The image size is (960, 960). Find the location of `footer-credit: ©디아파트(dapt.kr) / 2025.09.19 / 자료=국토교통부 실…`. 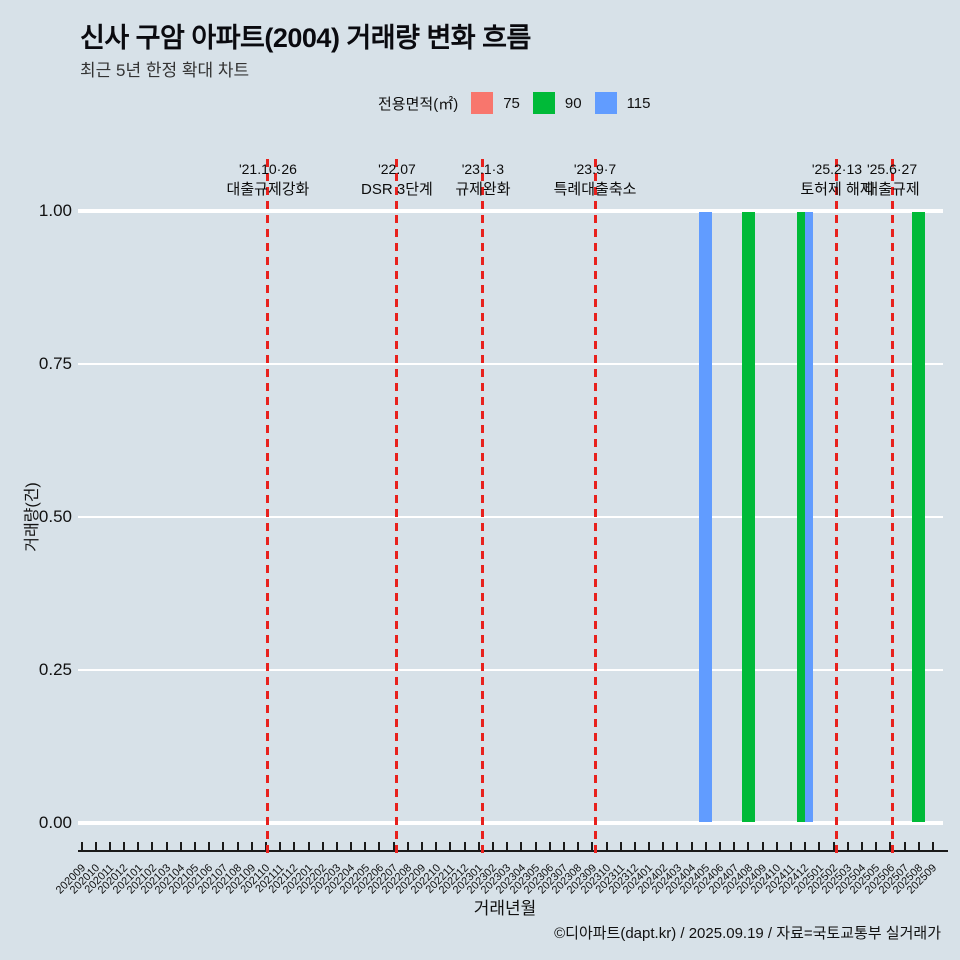

footer-credit: ©디아파트(dapt.kr) / 2025.09.19 / 자료=국토교통부 실… is located at coordinates (747, 933).